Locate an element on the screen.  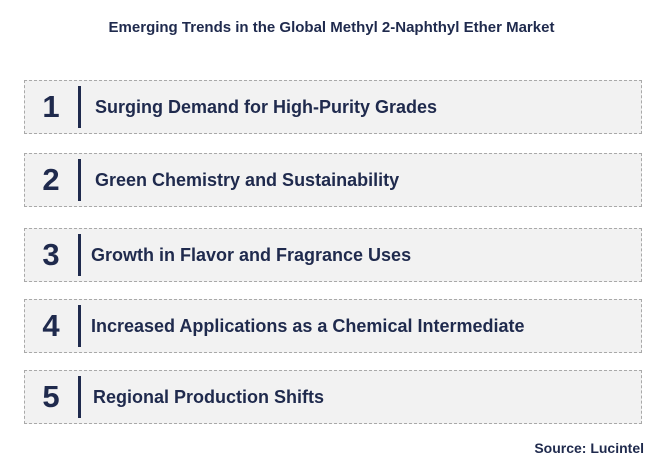
trend-label-2: Green Chemistry and Sustainability is located at coordinates (247, 179).